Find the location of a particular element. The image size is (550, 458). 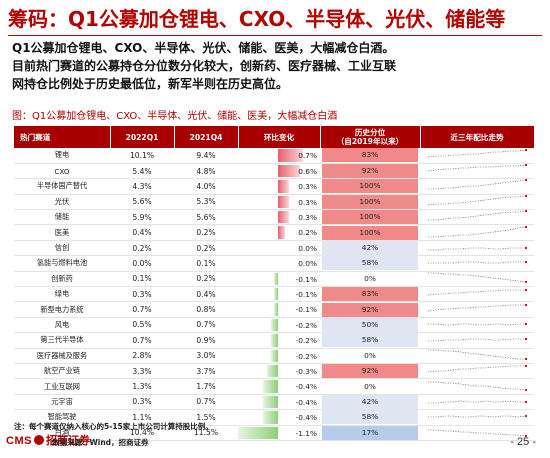

q4-value-cell: 5.6% is located at coordinates (206, 217).